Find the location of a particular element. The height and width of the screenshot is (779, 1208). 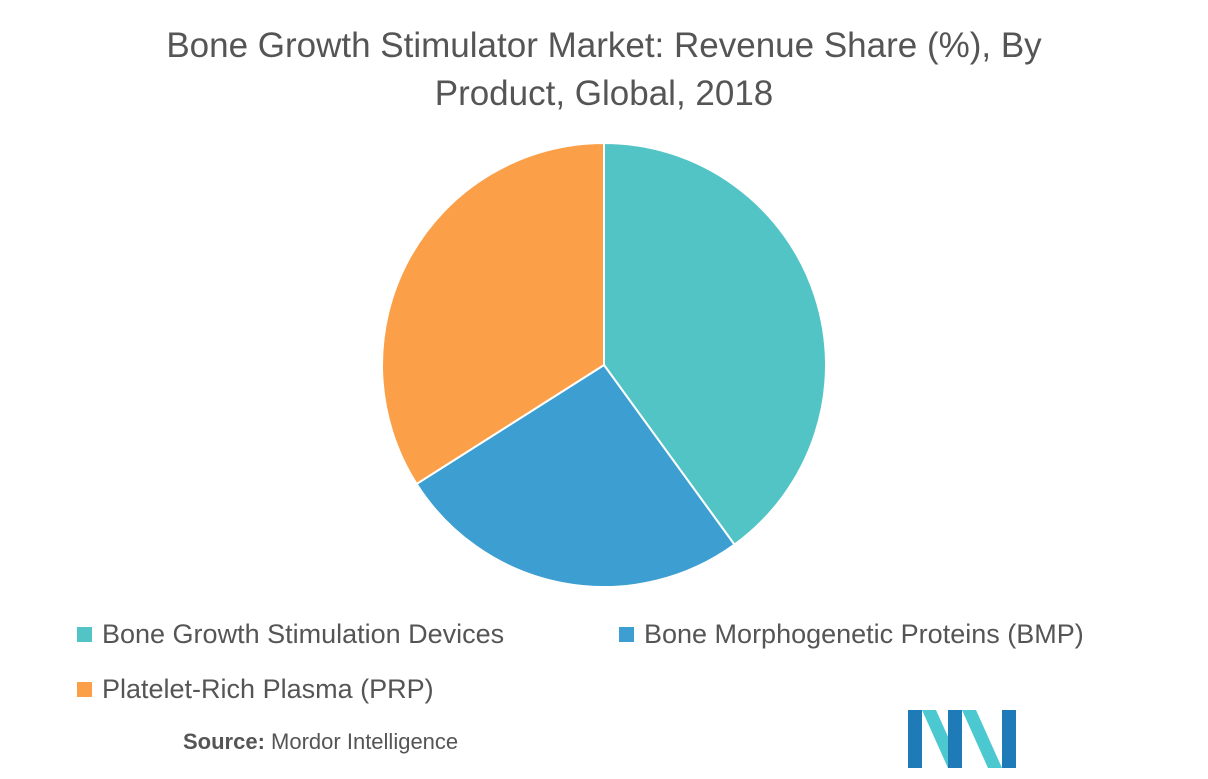

source-note: Source: Mordor Intelligence is located at coordinates (320, 742).